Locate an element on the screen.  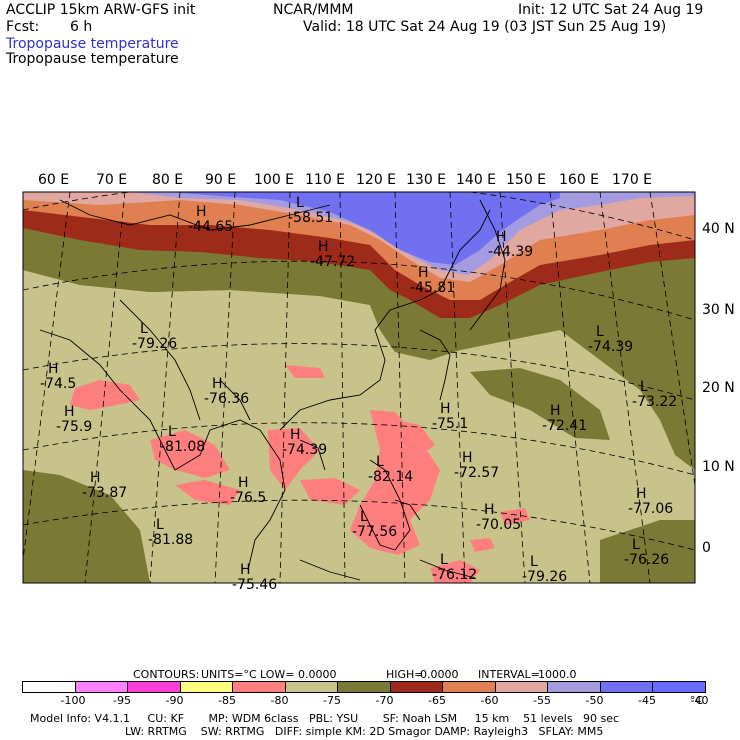
longitude-label: 170 E is located at coordinates (632, 180).